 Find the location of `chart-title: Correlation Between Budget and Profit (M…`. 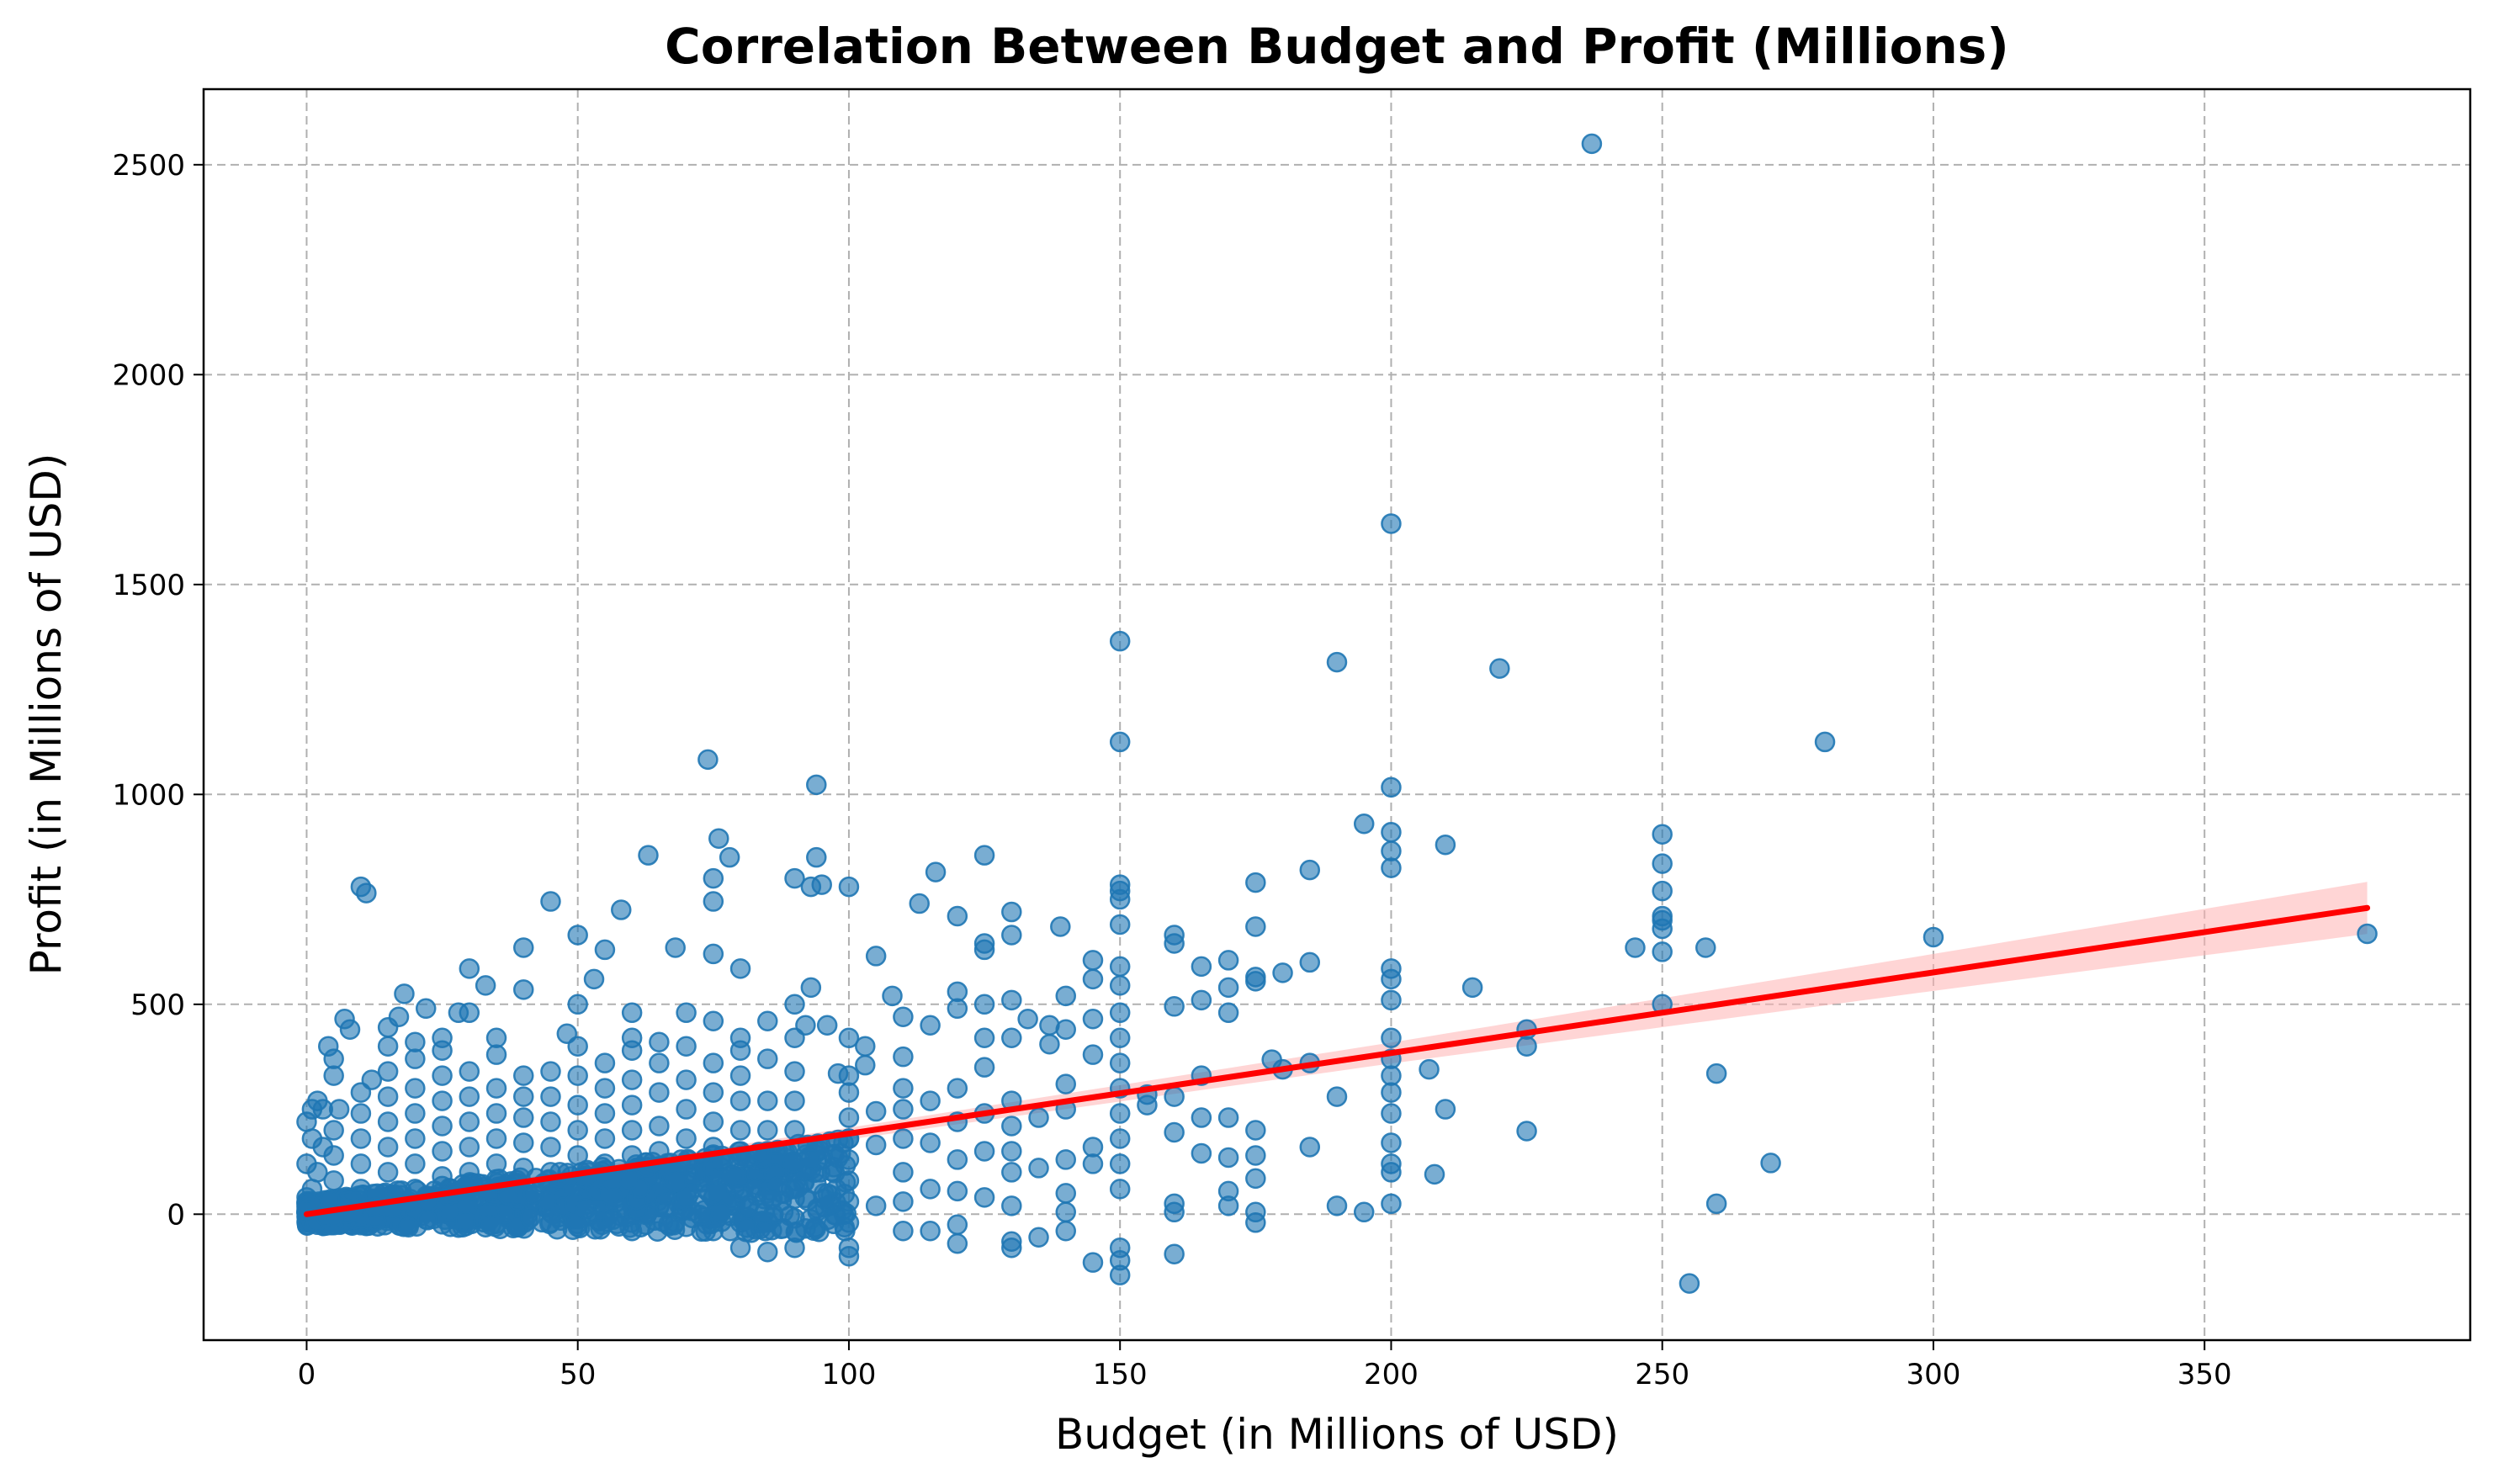

chart-title: Correlation Between Budget and Profit (M… is located at coordinates (1337, 46).